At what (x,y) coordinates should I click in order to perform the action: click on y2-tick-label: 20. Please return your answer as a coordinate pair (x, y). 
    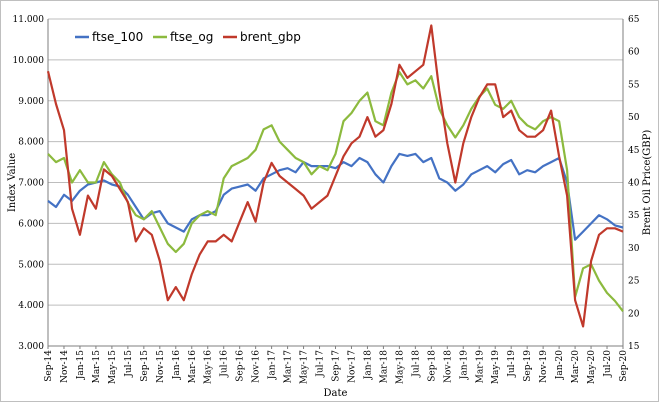
    Looking at the image, I should click on (634, 314).